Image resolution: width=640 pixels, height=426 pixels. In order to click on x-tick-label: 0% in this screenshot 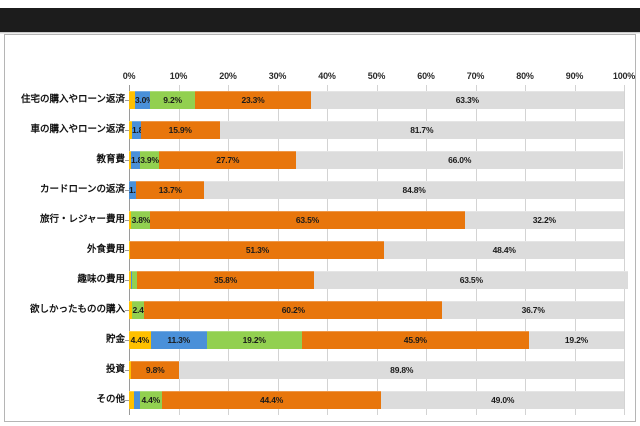, I will do `click(129, 76)`.